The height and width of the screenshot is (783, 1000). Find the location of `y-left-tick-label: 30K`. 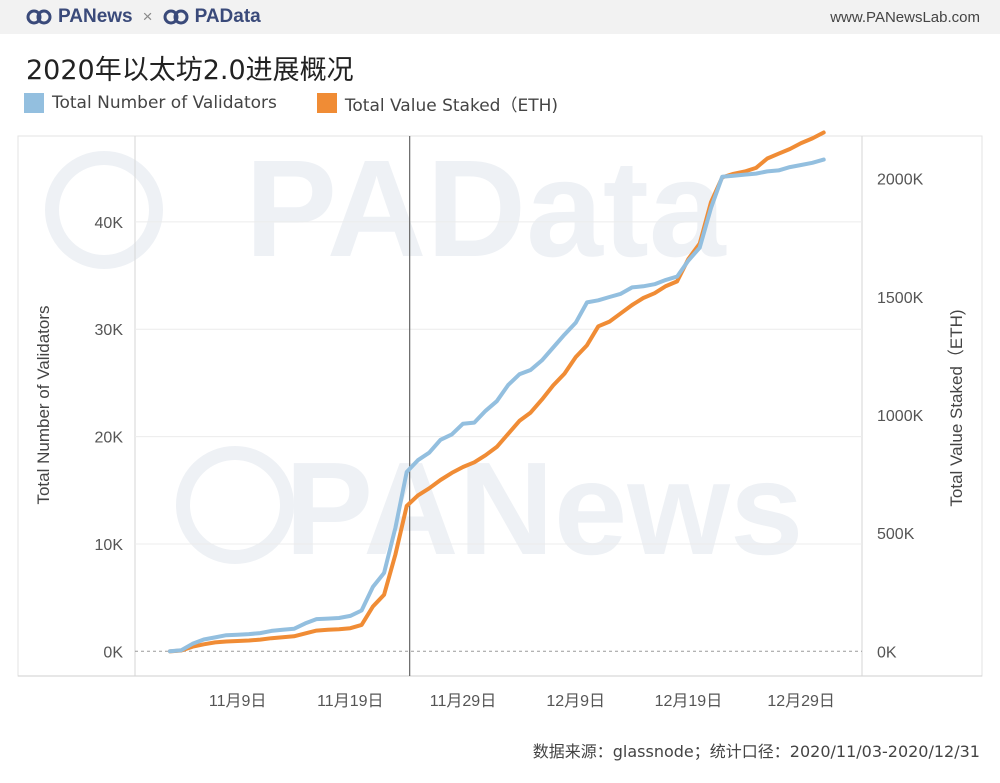

y-left-tick-label: 30K is located at coordinates (109, 330).